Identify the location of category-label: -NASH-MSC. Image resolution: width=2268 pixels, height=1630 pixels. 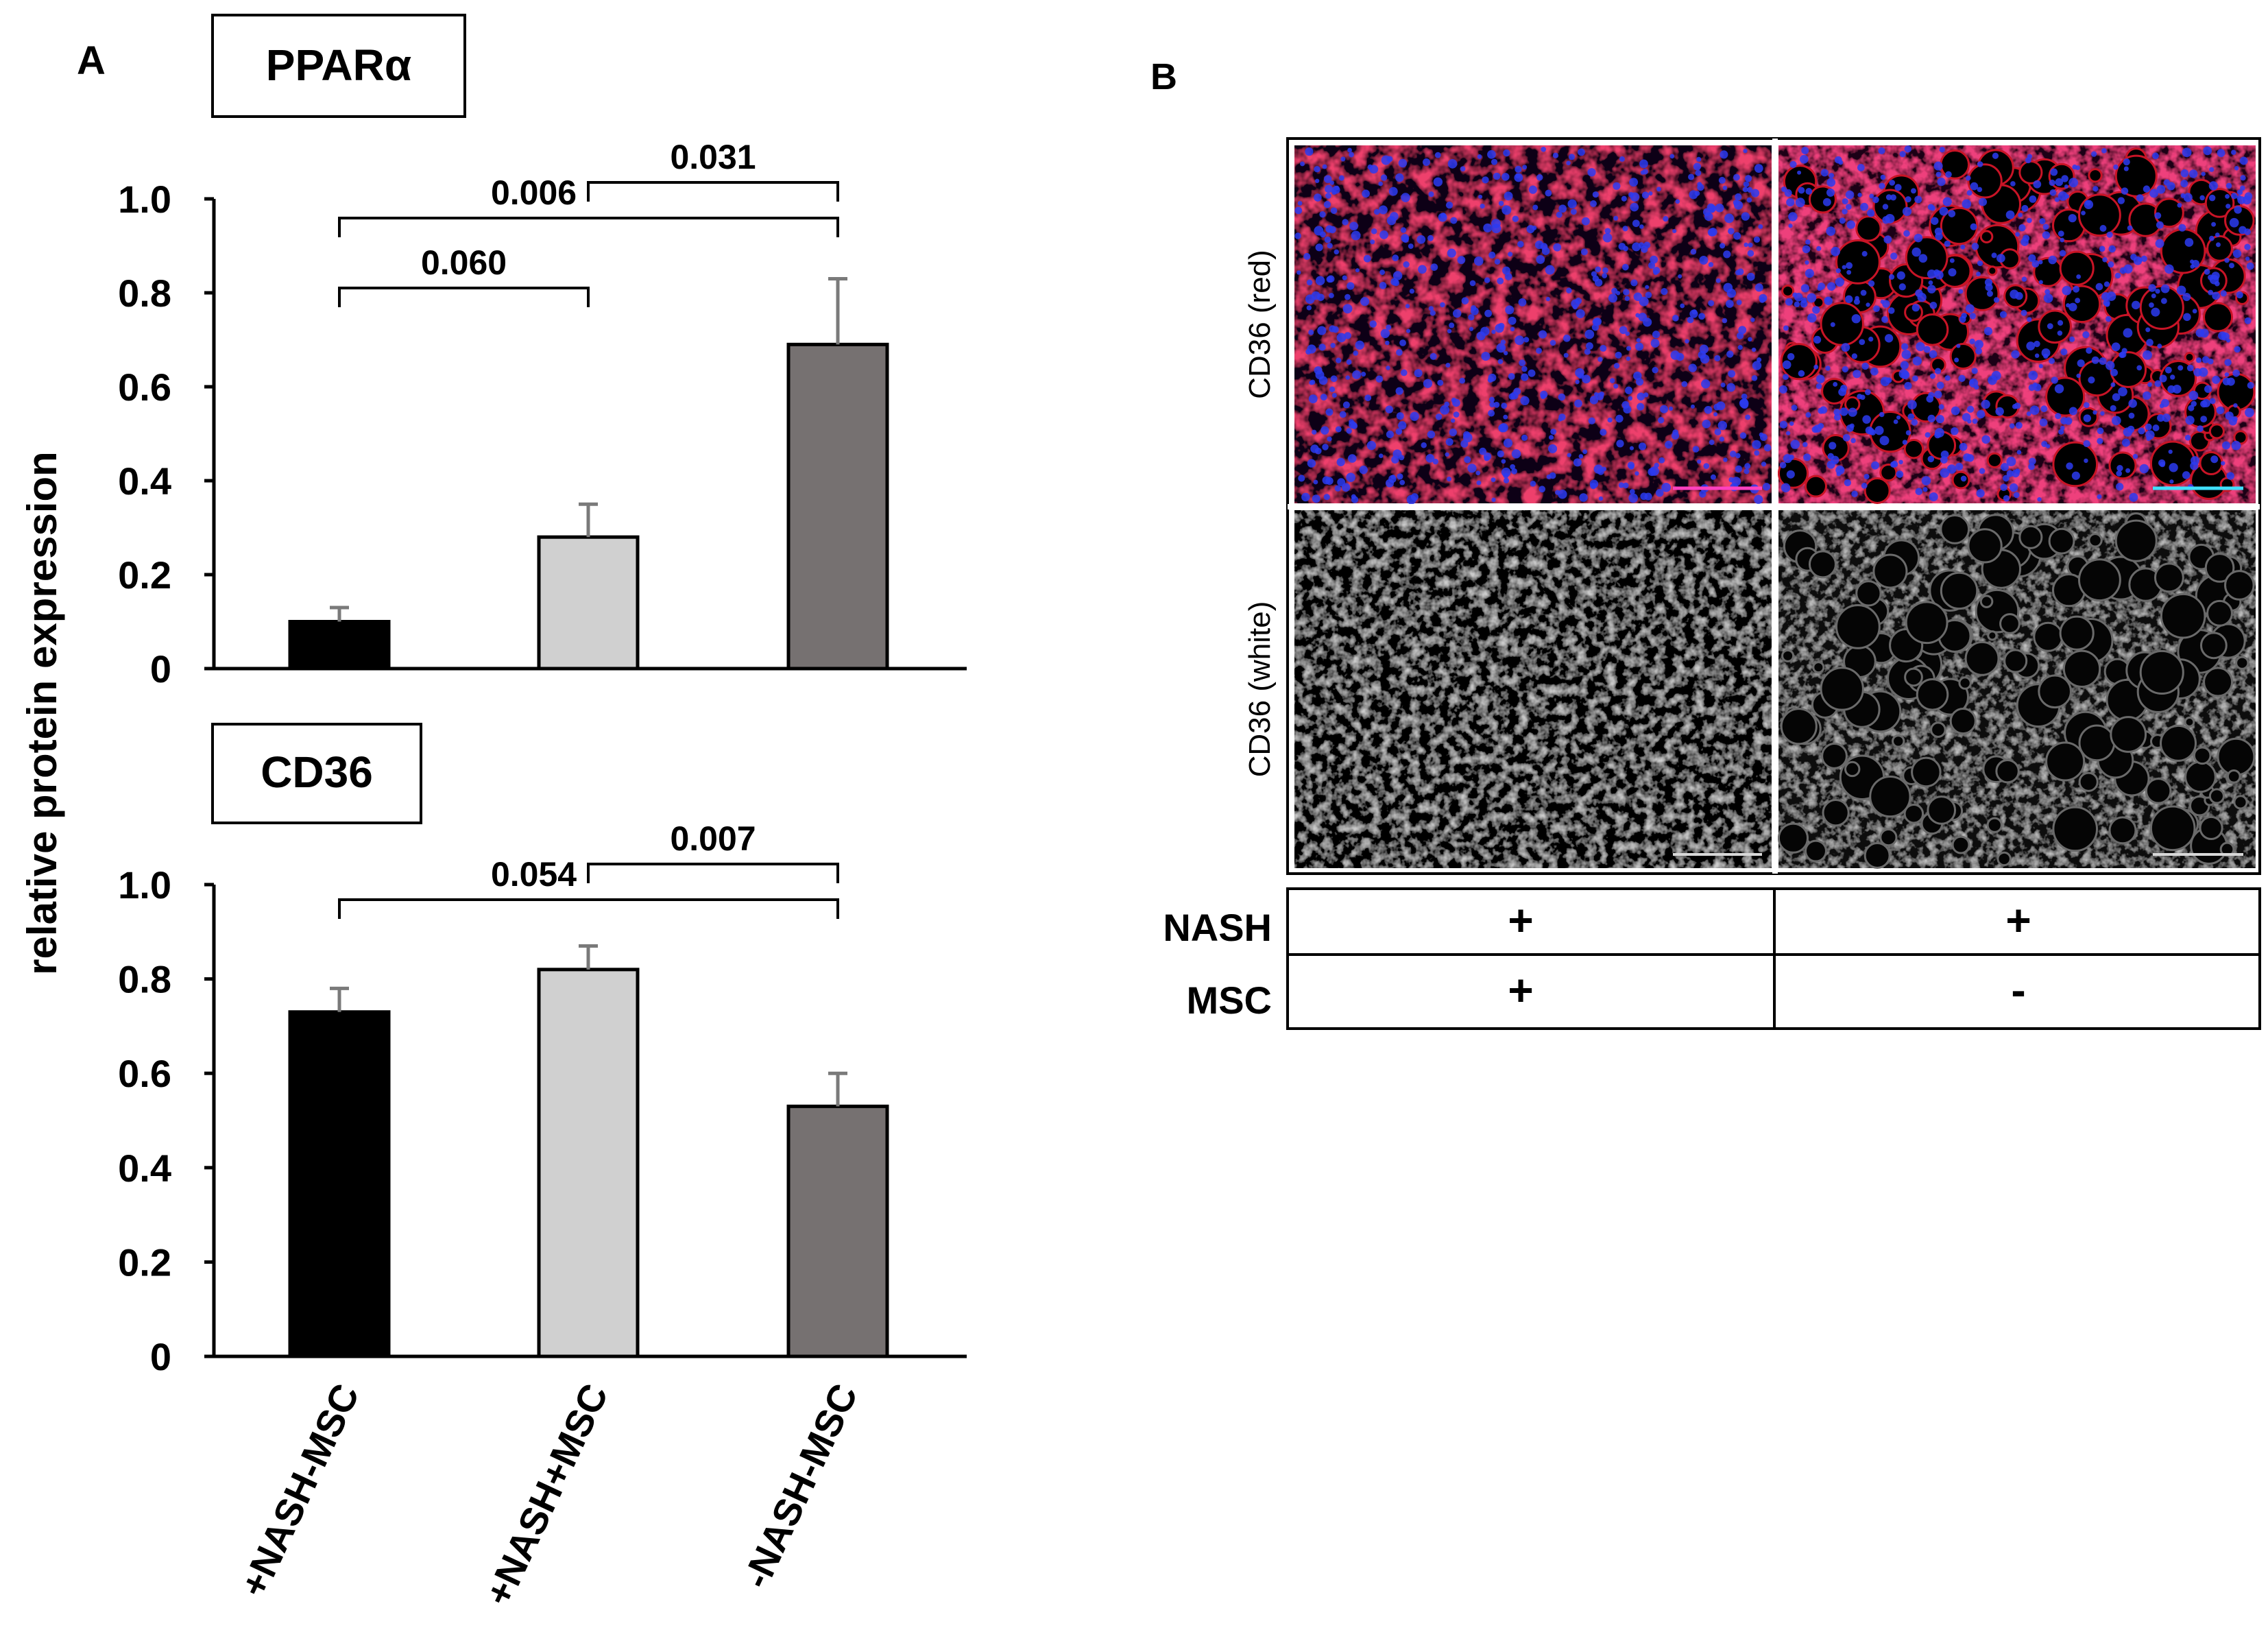
(800, 1485).